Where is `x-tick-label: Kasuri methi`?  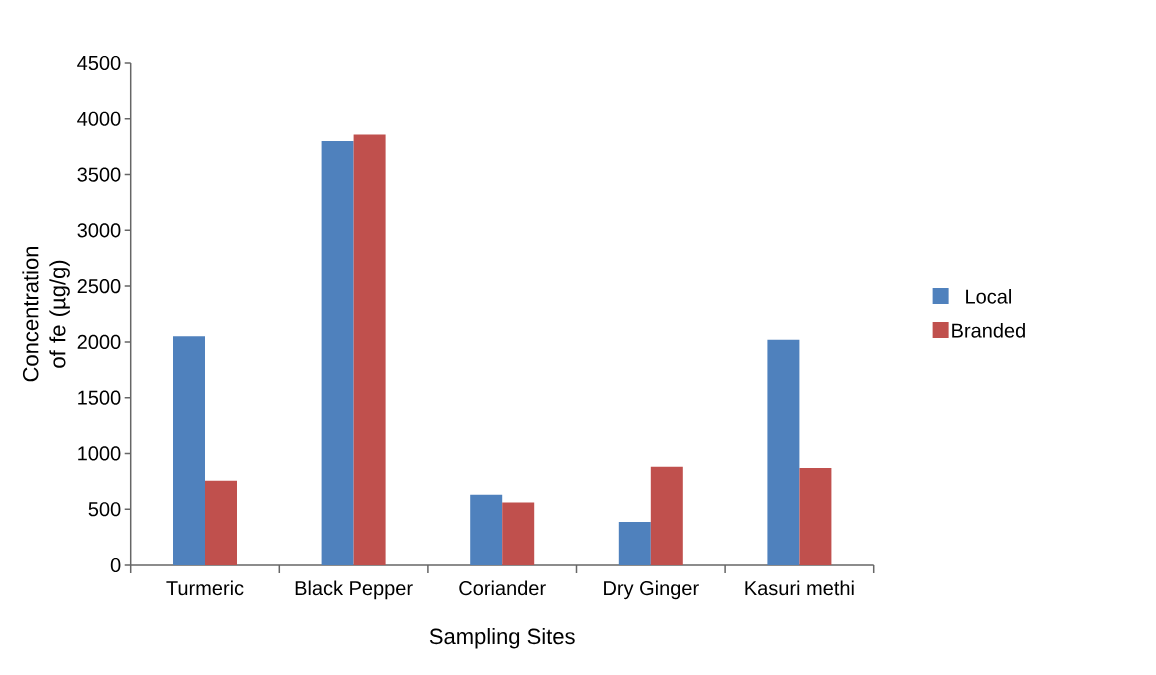
x-tick-label: Kasuri methi is located at coordinates (799, 588).